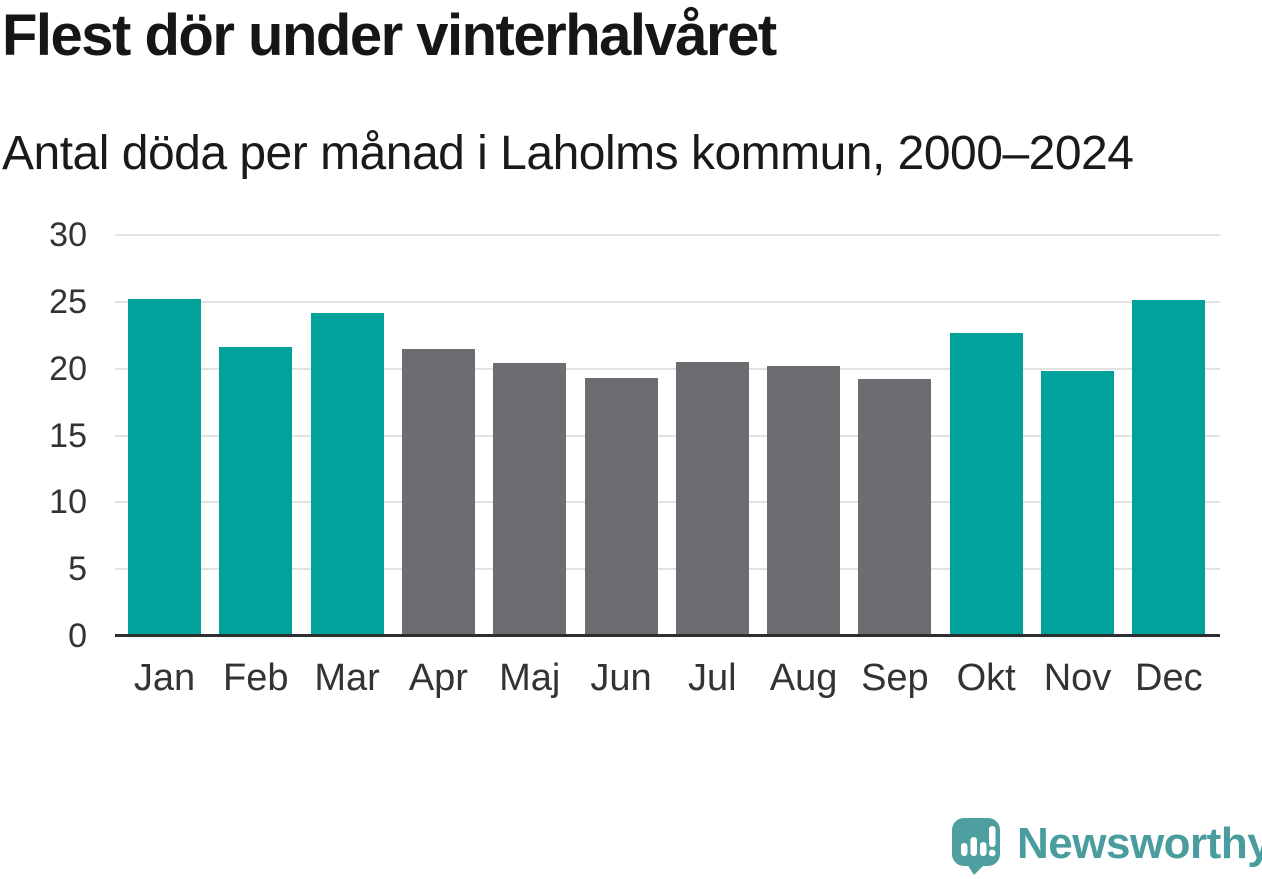 The height and width of the screenshot is (879, 1262). I want to click on x-tick-label-mar: Mar, so click(347, 678).